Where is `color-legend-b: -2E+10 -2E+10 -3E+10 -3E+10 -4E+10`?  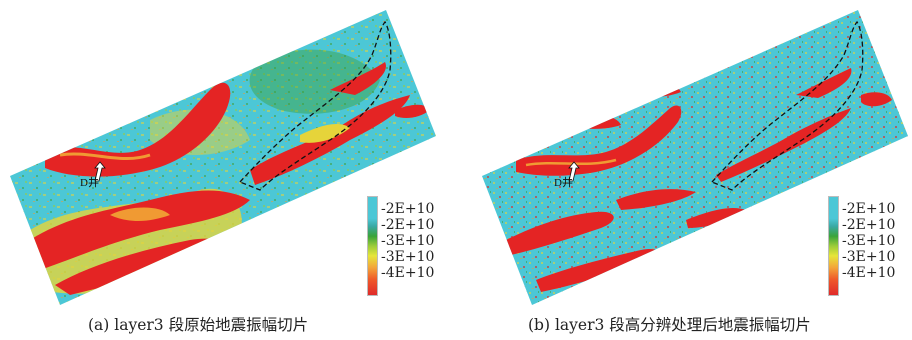 color-legend-b: -2E+10 -2E+10 -3E+10 -3E+10 -4E+10 is located at coordinates (870, 246).